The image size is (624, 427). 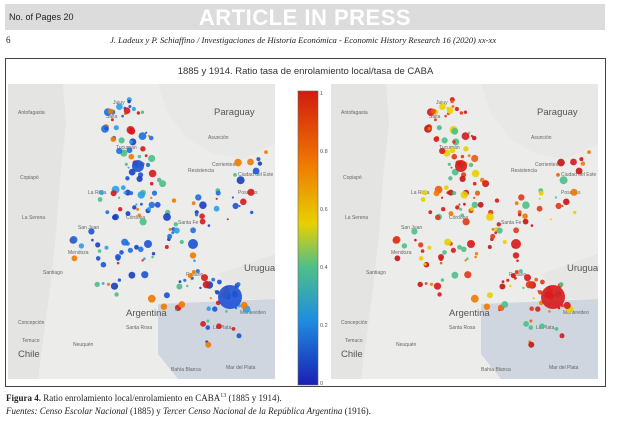 I want to click on label-corrientes: Corrientes, so click(x=547, y=165).